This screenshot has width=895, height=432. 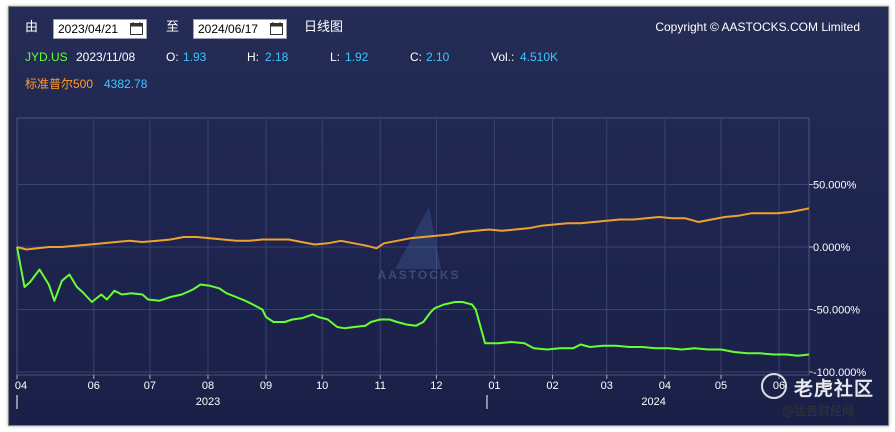 I want to click on volume-value: 4.510K, so click(x=539, y=57).